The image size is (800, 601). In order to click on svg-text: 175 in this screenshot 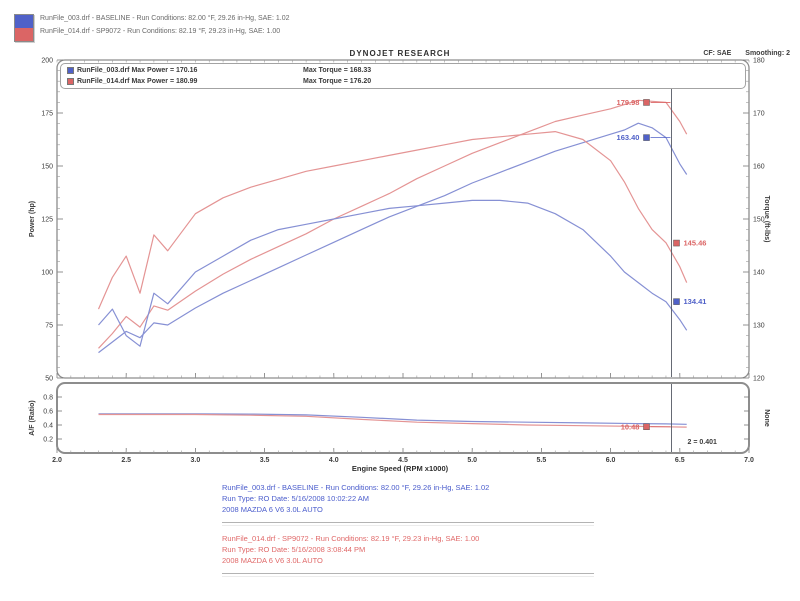, I will do `click(47, 114)`.